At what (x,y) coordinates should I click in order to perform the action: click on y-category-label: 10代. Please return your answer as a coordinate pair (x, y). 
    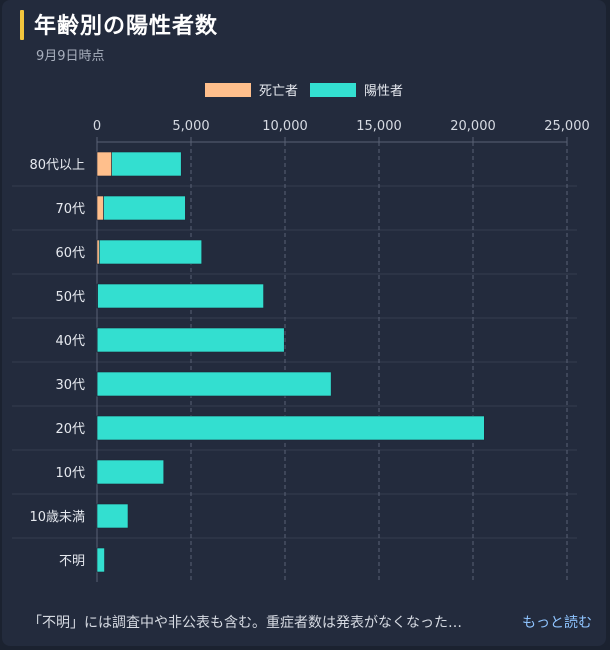
    Looking at the image, I should click on (70, 473).